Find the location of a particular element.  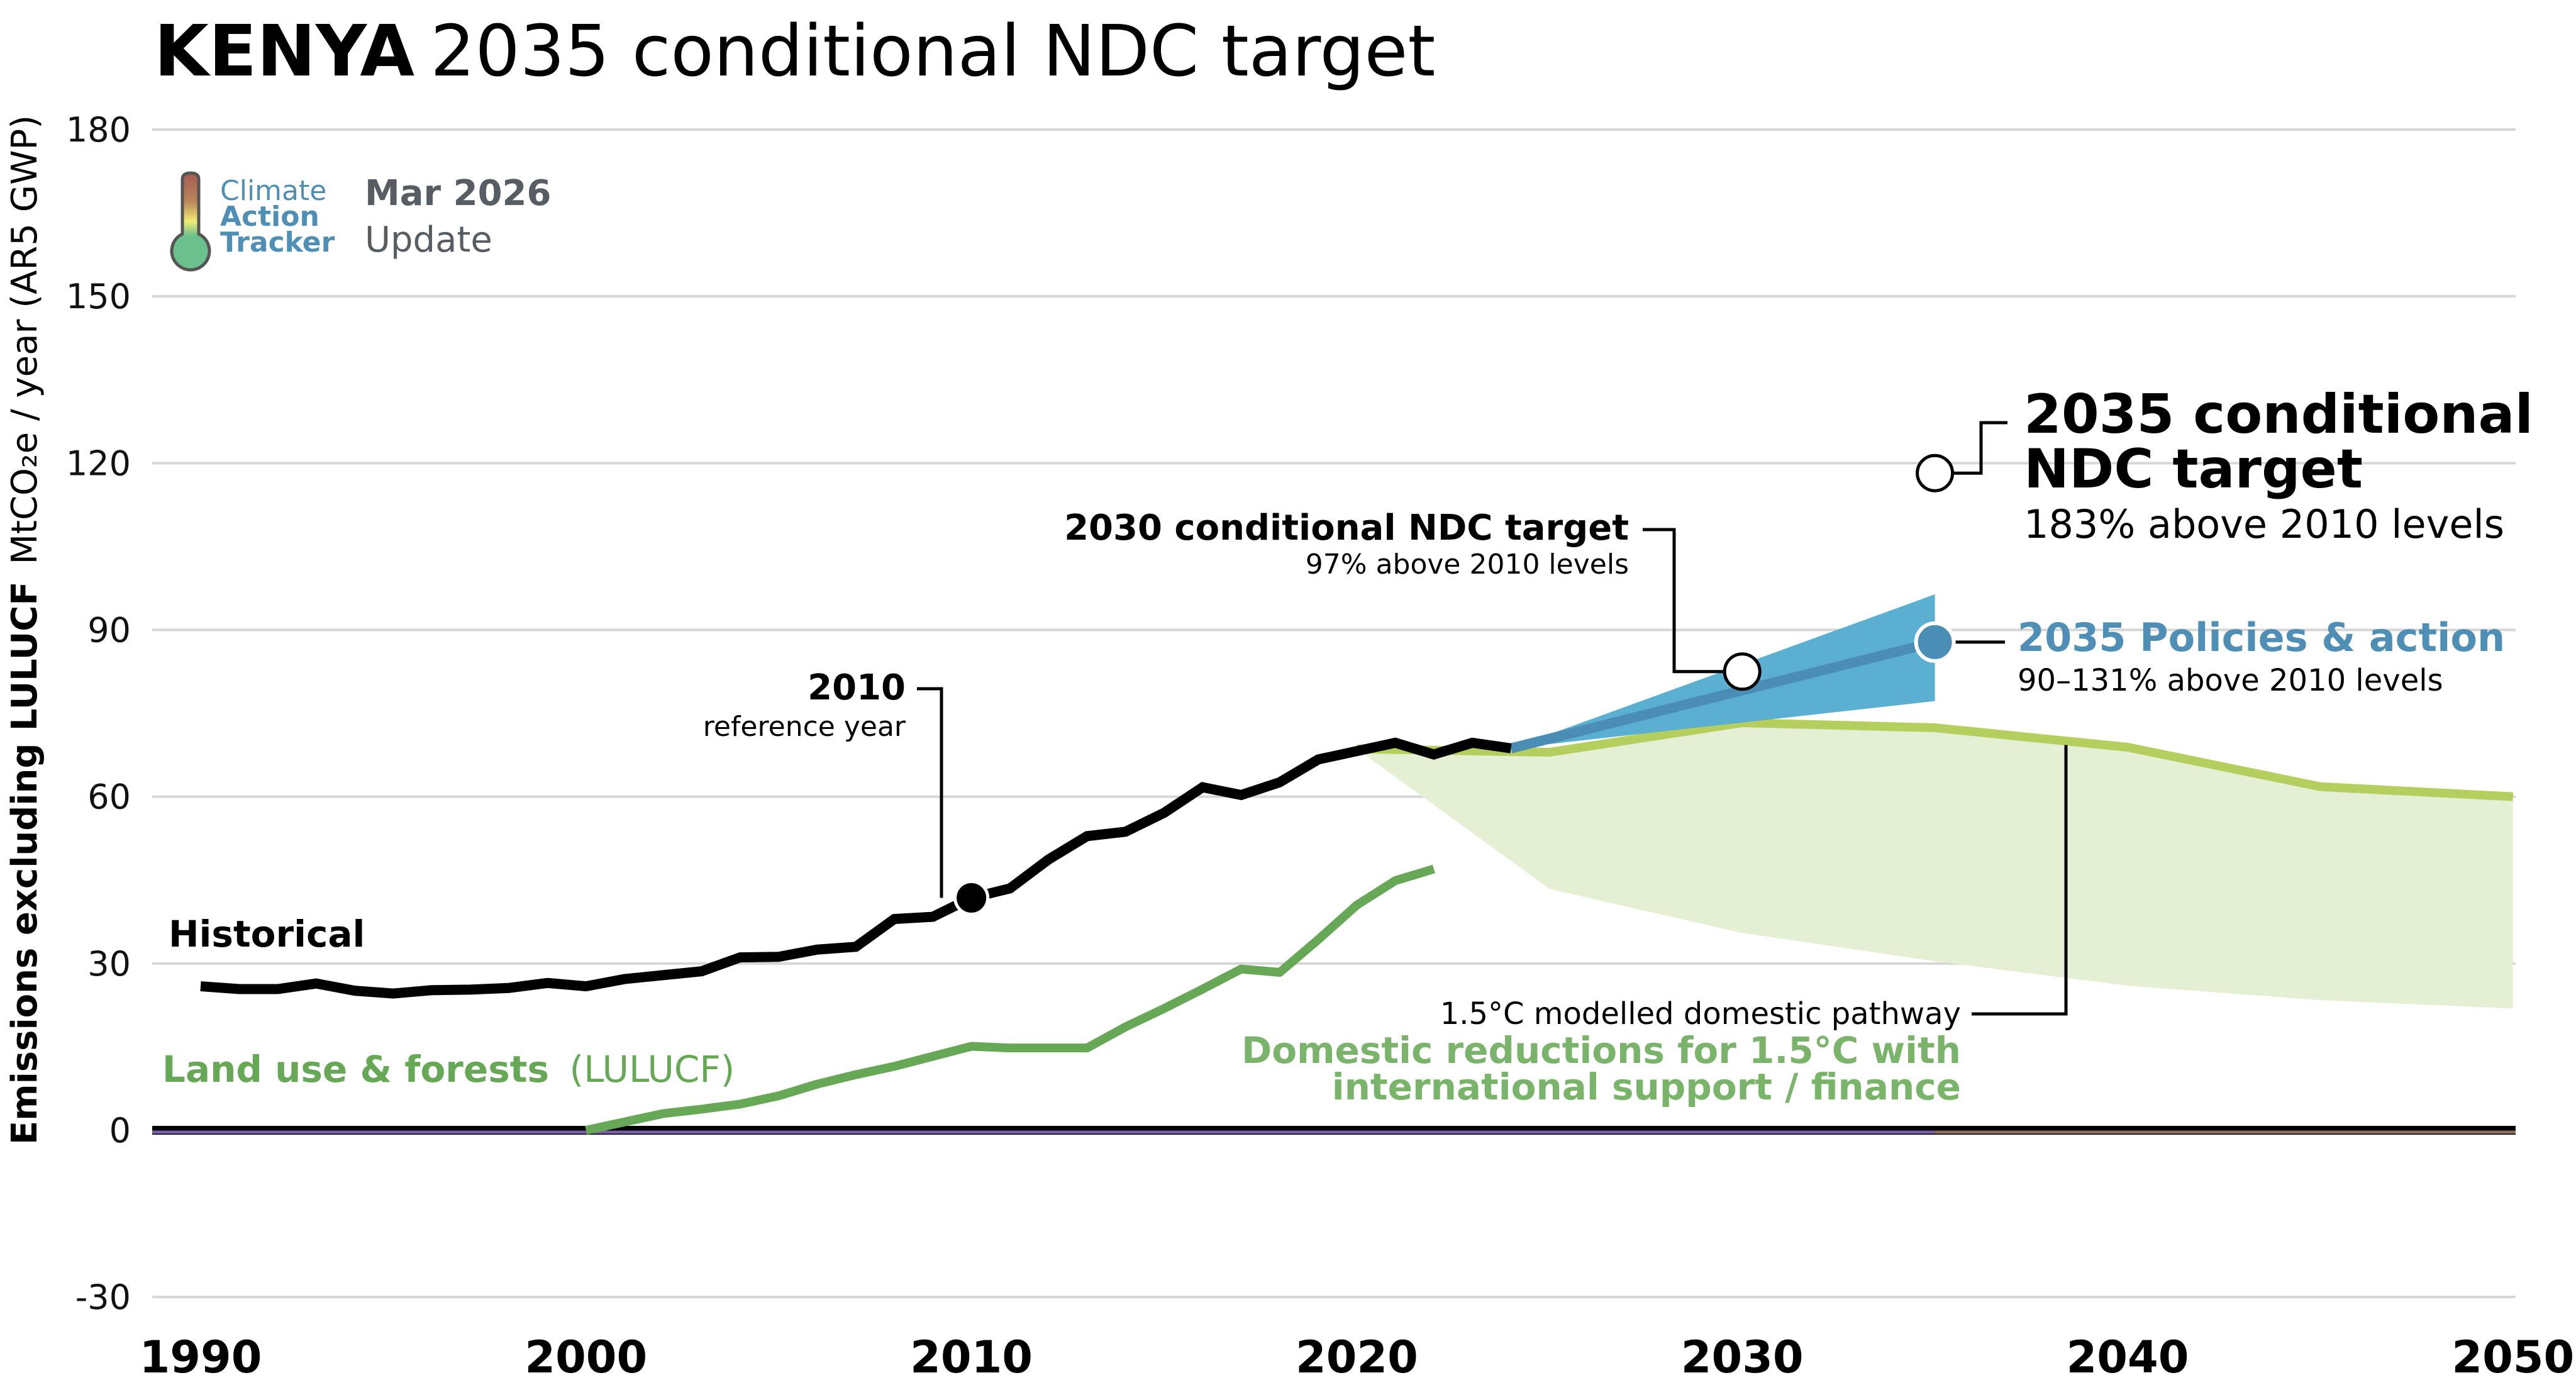

logo-tracker: Tracker is located at coordinates (277, 242).